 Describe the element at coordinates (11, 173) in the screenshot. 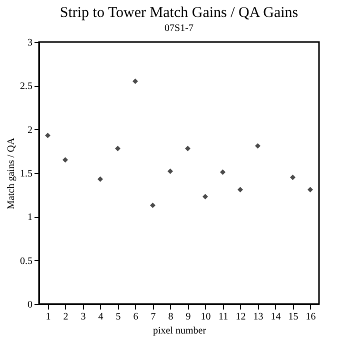

I see `y-axis-title: Match gains / QA` at that location.